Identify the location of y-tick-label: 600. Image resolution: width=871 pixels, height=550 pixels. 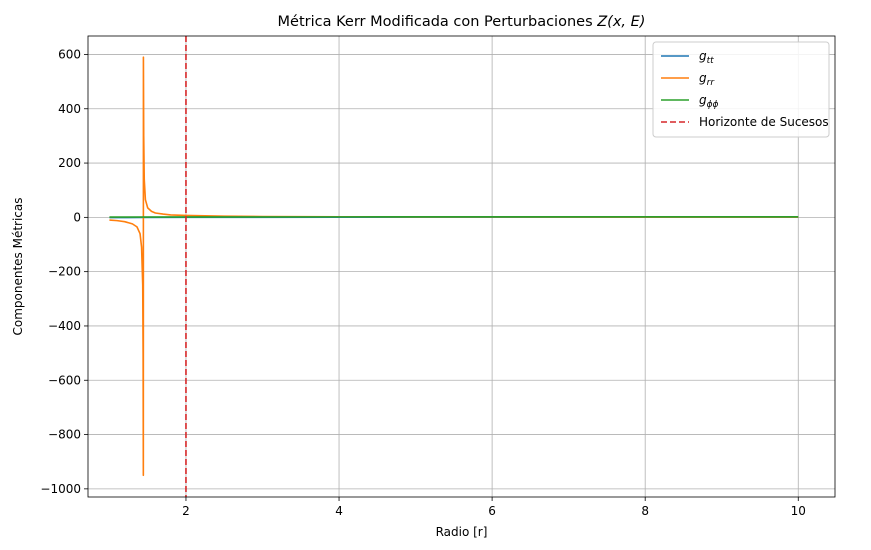
(69, 54).